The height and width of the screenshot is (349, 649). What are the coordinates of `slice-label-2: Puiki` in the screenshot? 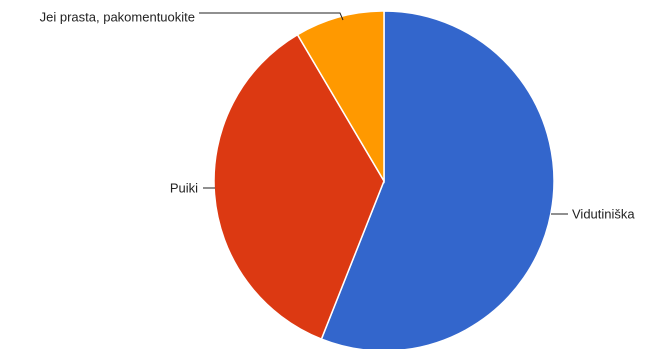 It's located at (184, 188).